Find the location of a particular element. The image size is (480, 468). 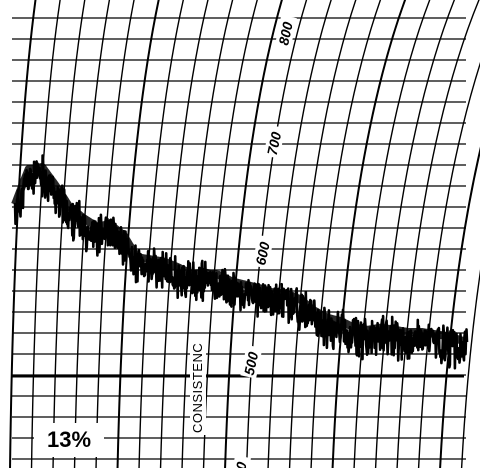

y-axis-label-text: CONSISTENC is located at coordinates (197, 388).